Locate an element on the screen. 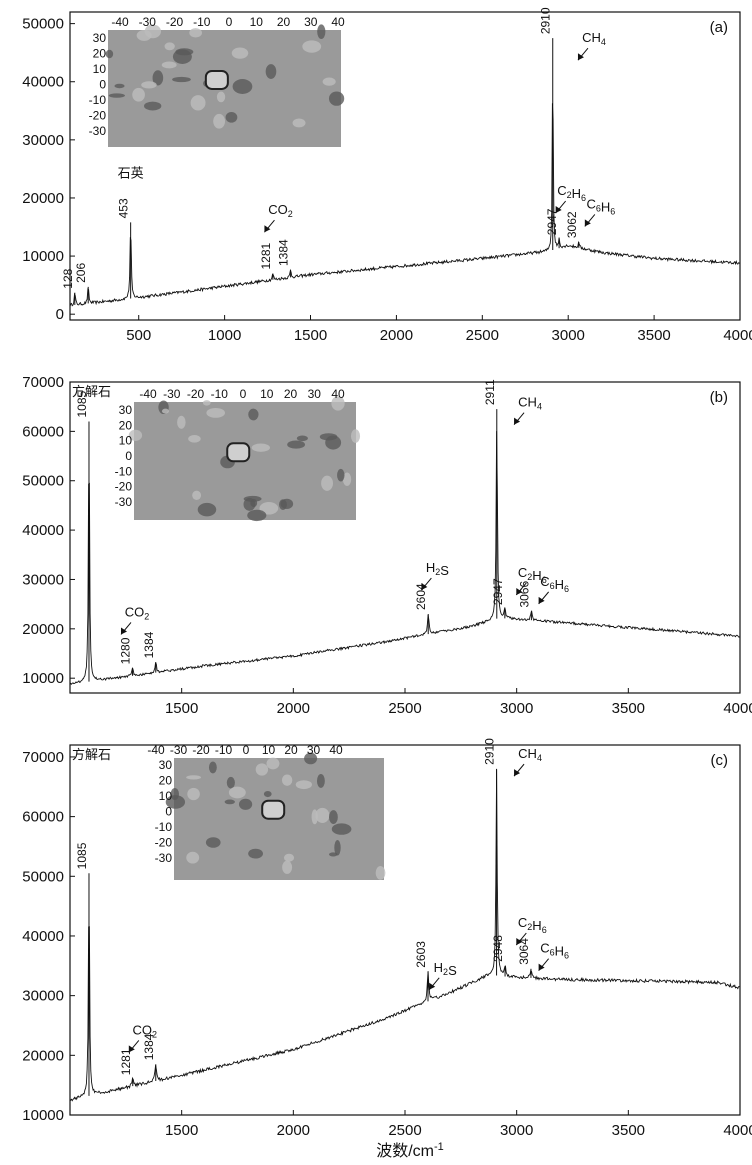 The width and height of the screenshot is (752, 1165). peak-label-2603: 2603 is located at coordinates (421, 954).